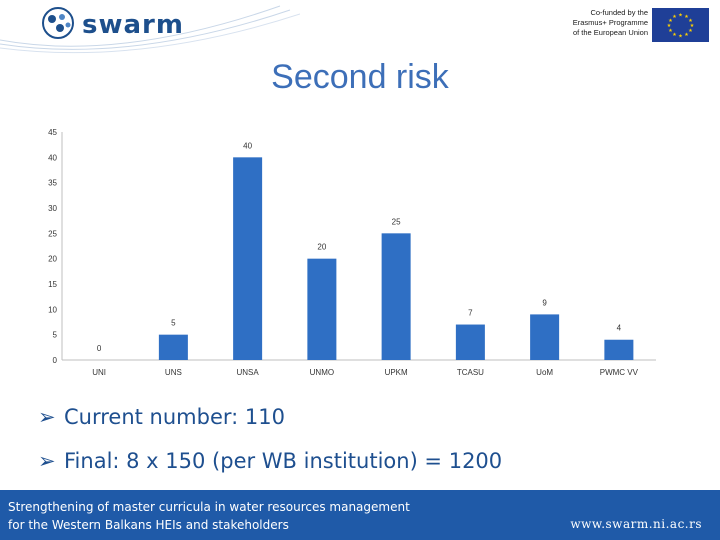 Image resolution: width=720 pixels, height=540 pixels. I want to click on y-tick-label: 25, so click(52, 233).